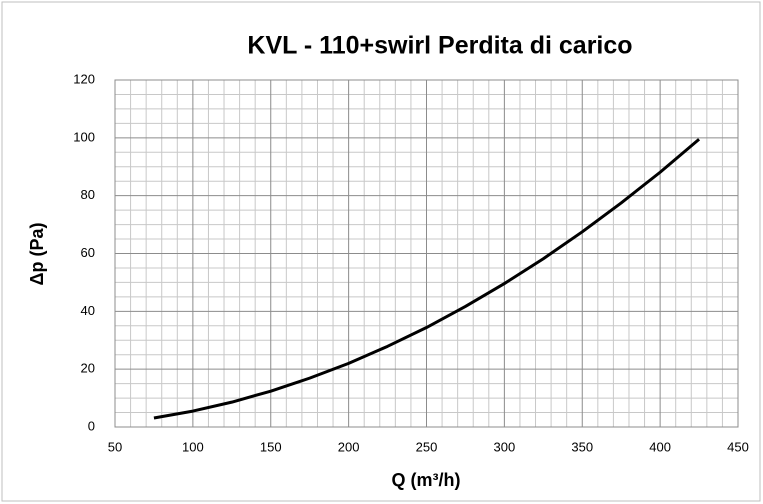  I want to click on y-tick-label: 100, so click(84, 136).